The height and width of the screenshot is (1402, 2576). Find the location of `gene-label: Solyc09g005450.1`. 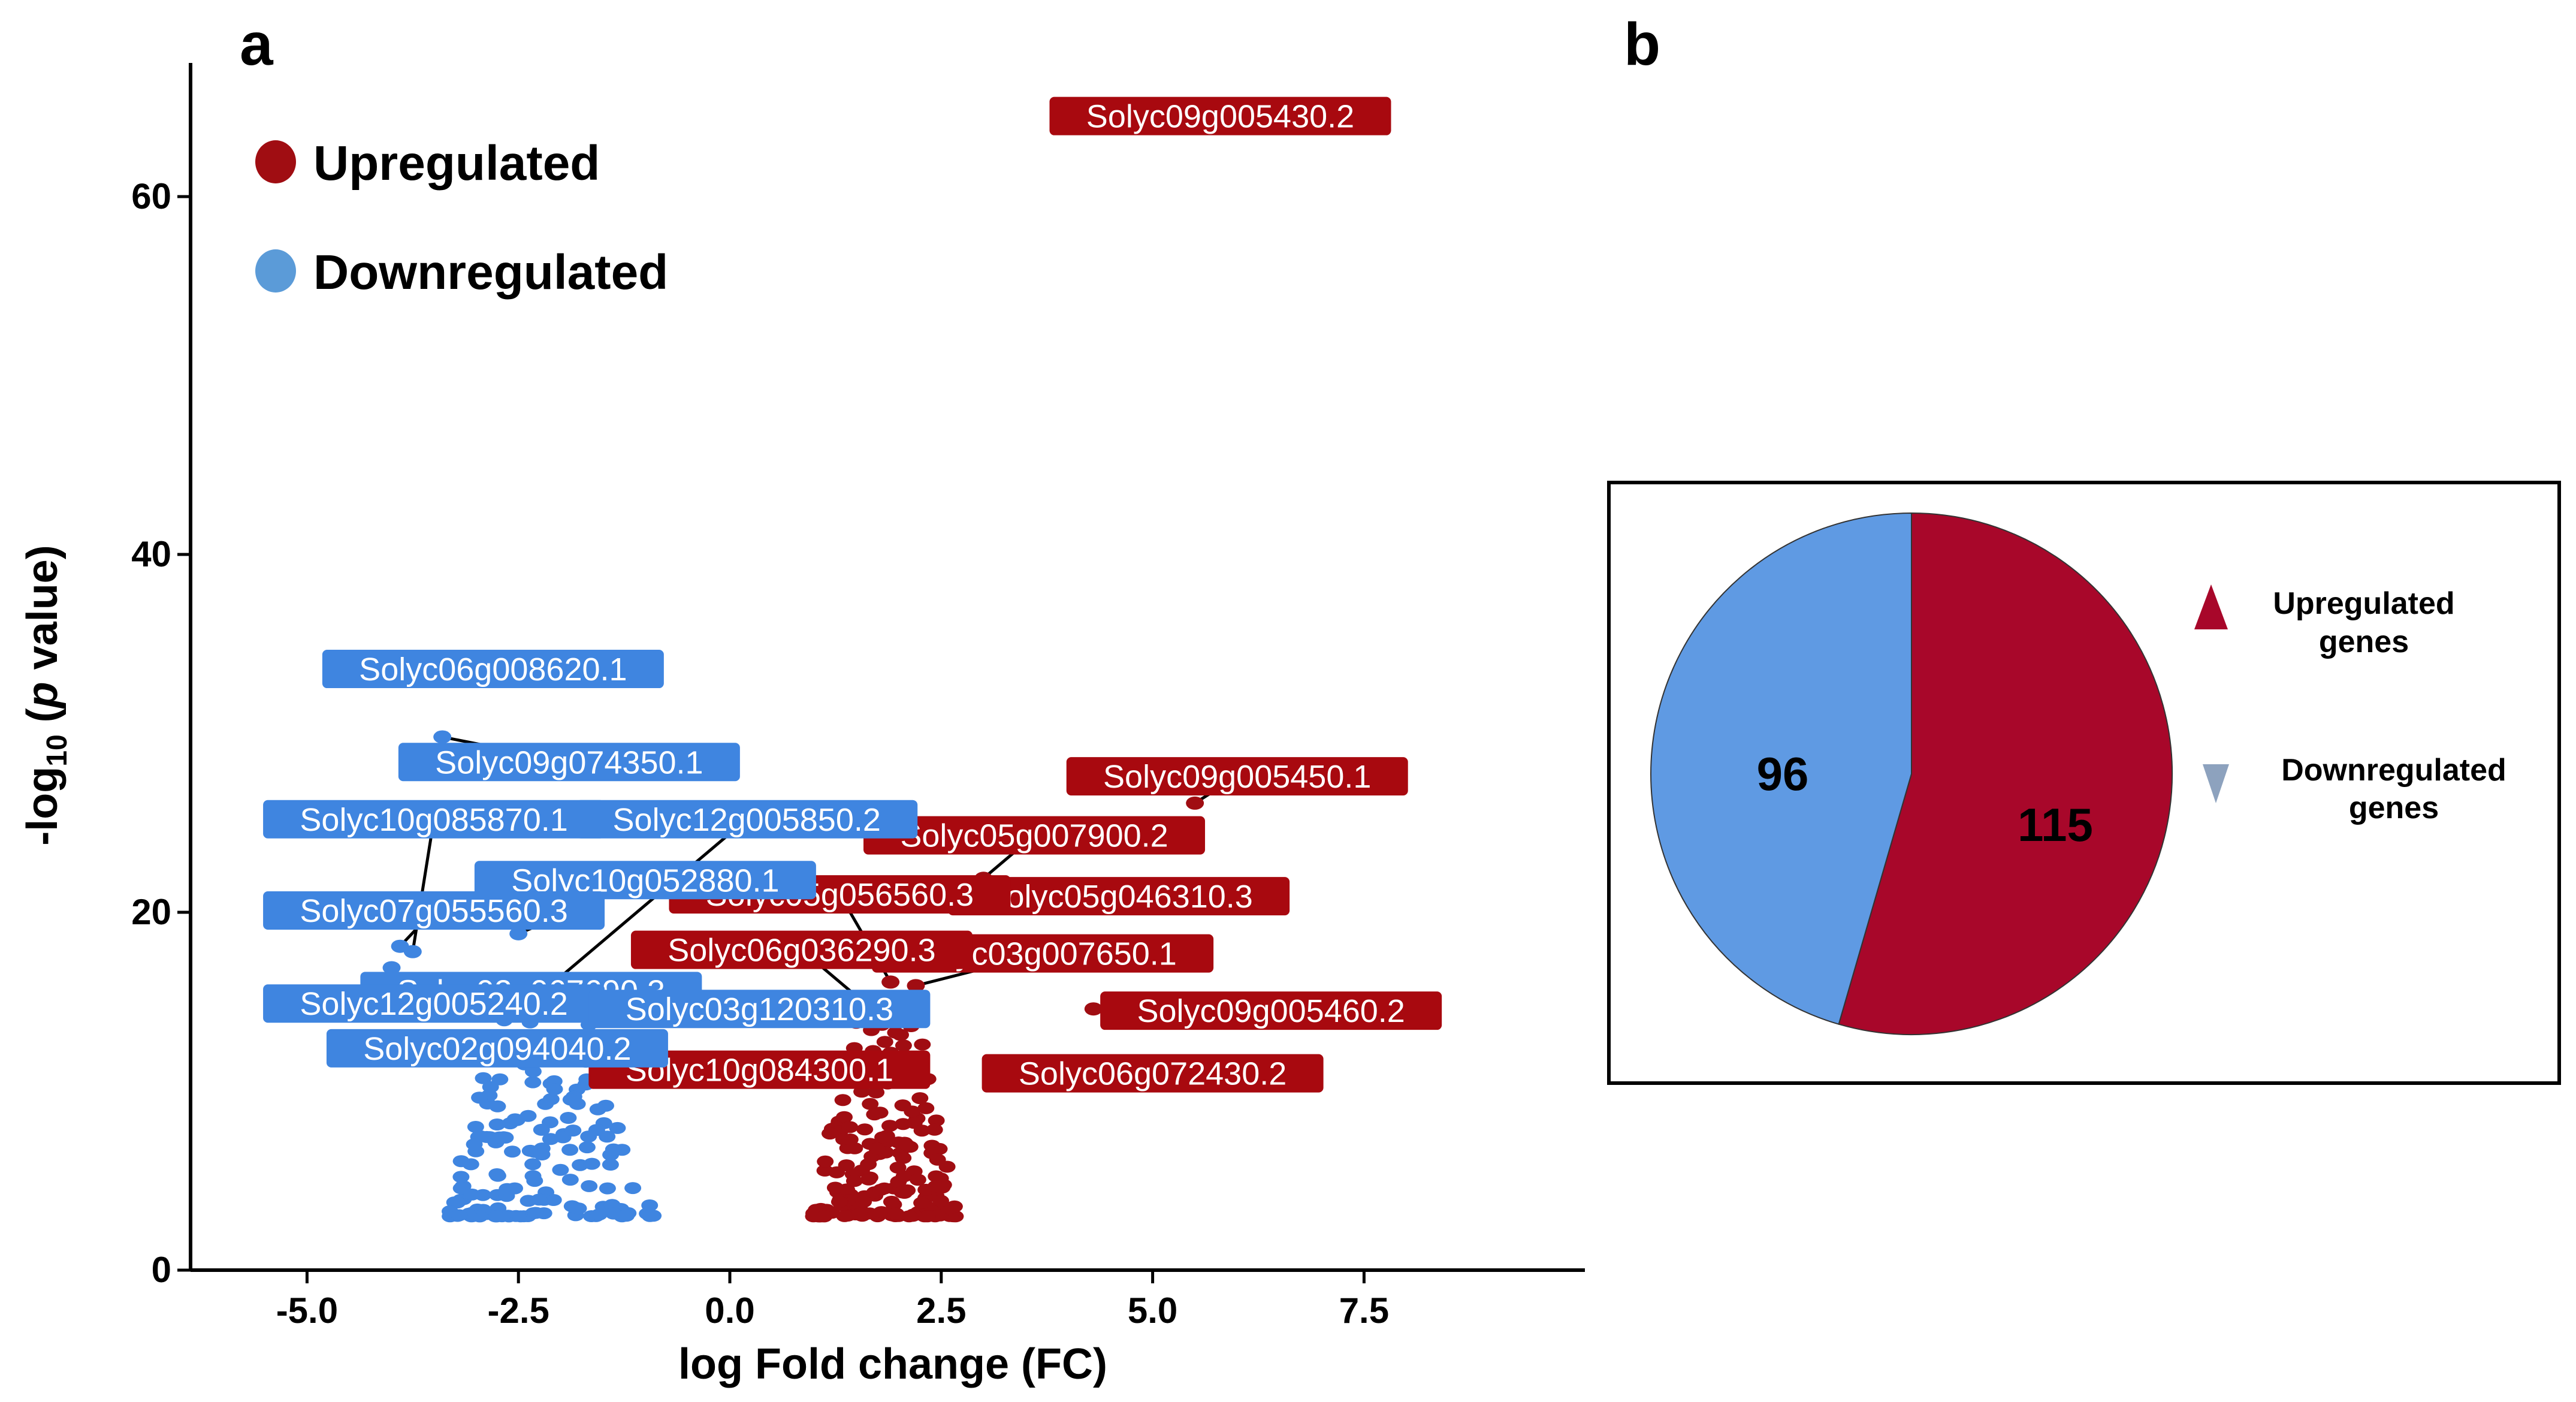

gene-label: Solyc09g005450.1 is located at coordinates (1237, 777).